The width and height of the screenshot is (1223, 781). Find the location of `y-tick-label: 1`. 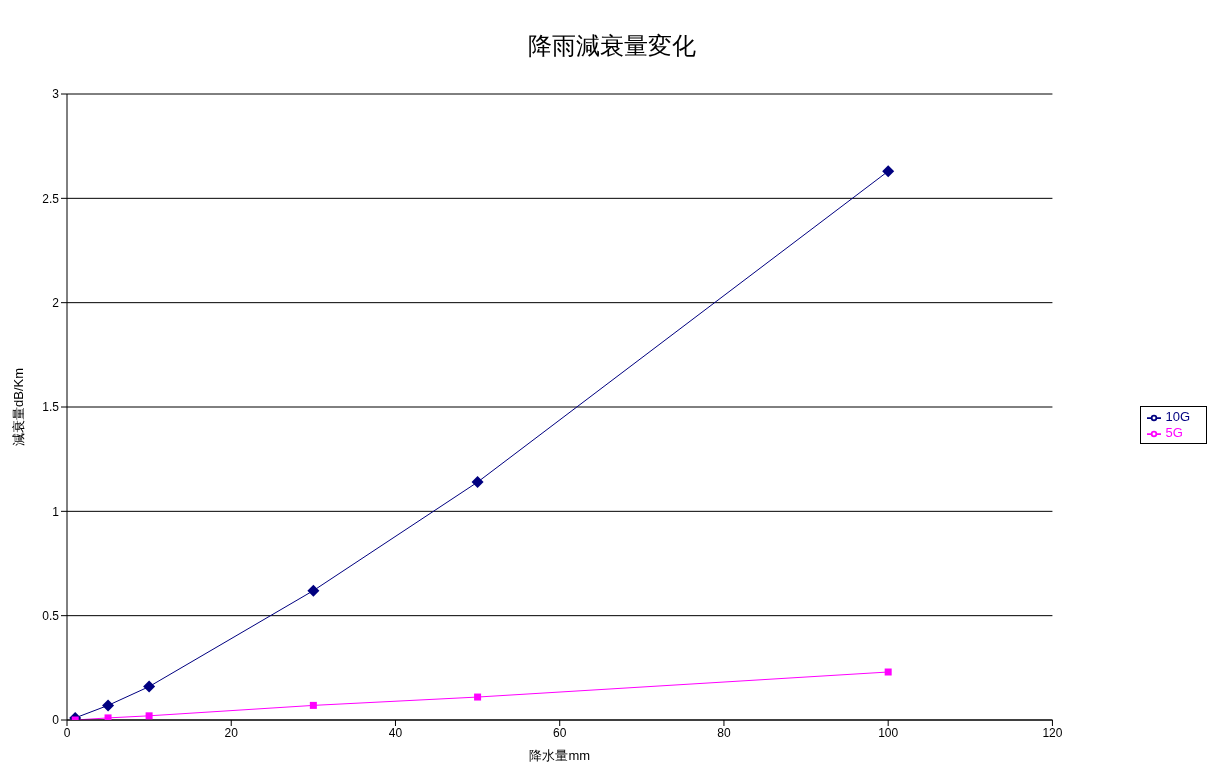

y-tick-label: 1 is located at coordinates (56, 511).